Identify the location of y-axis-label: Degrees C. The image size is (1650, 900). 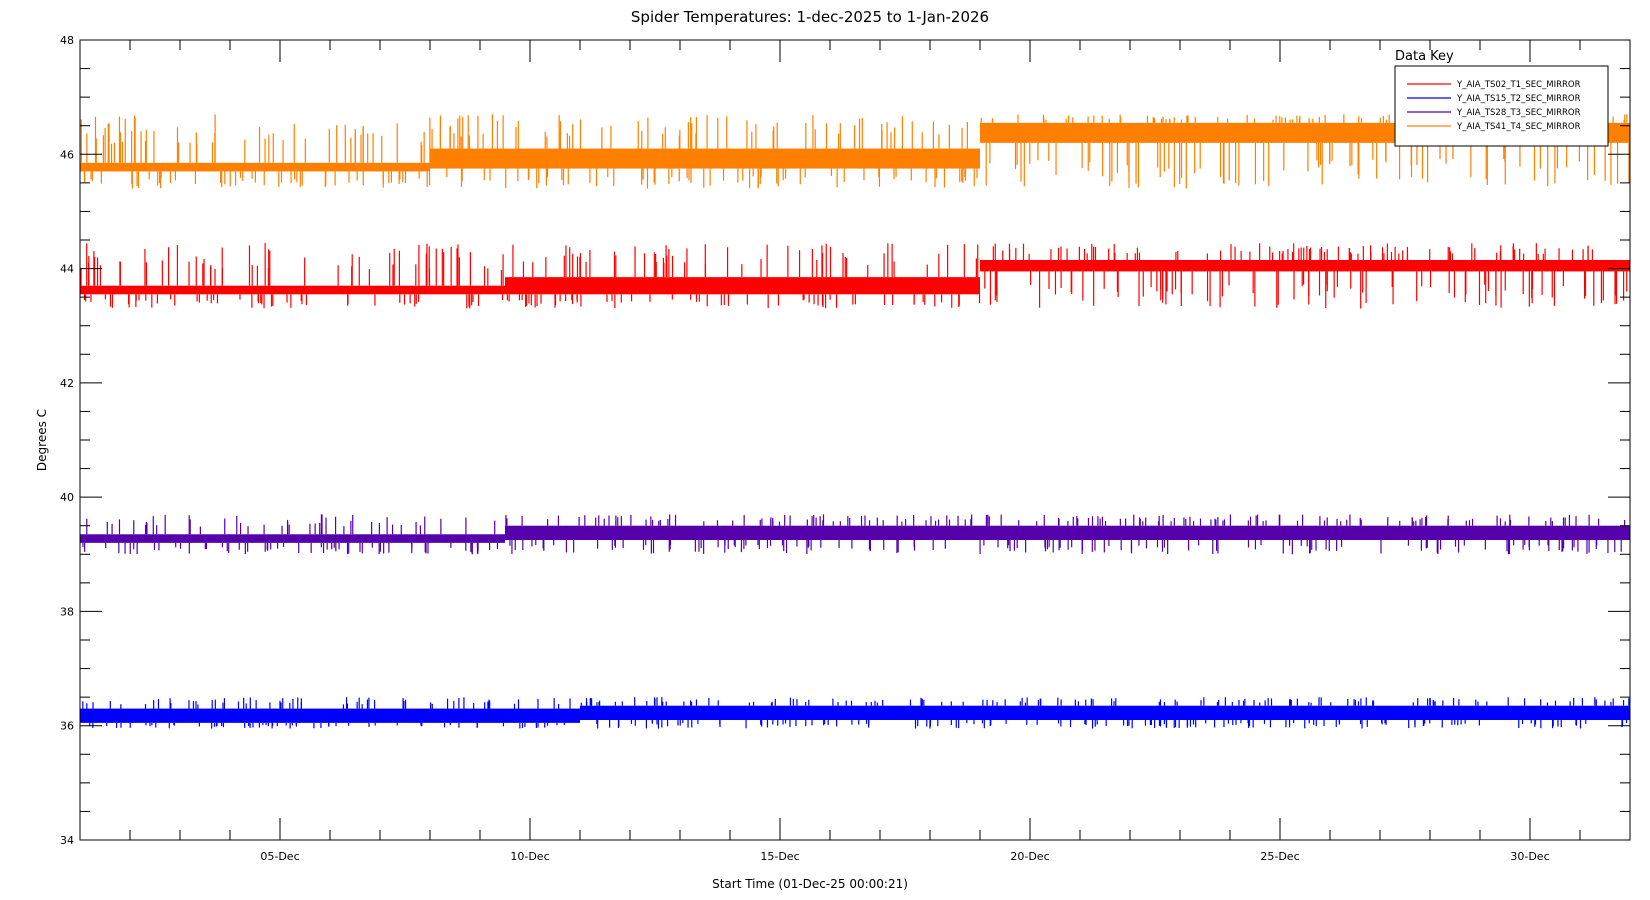
(42, 440).